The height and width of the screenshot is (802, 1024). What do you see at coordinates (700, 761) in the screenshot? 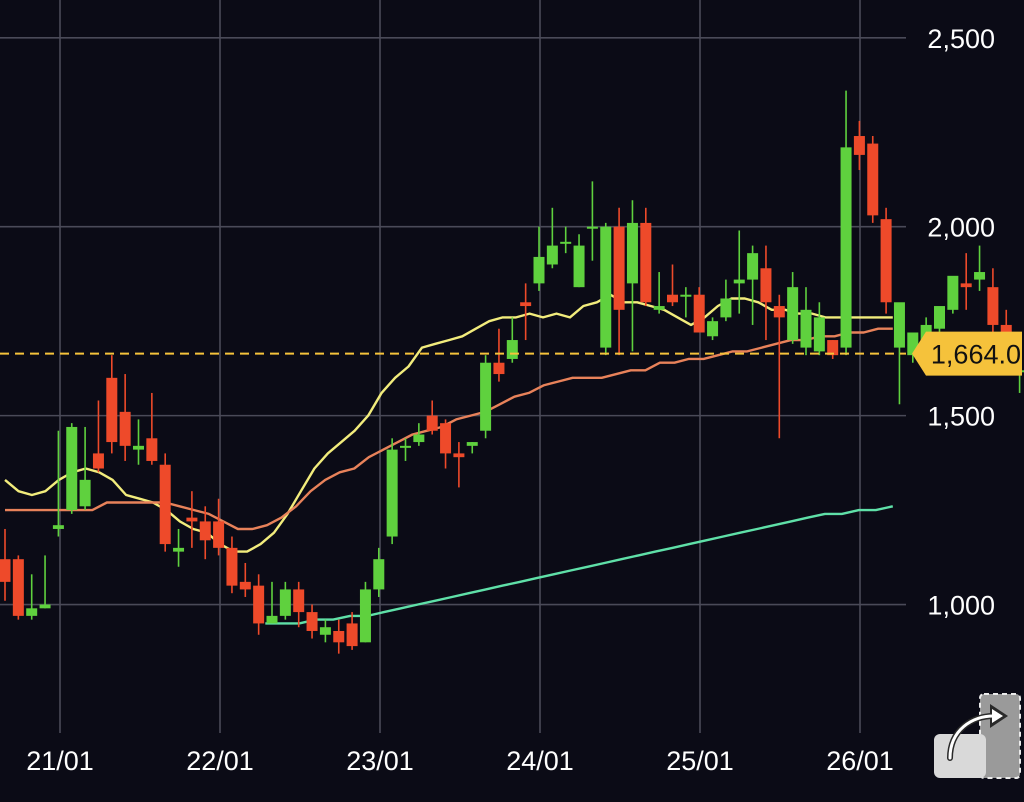
I see `x-tick-label: 25/01` at bounding box center [700, 761].